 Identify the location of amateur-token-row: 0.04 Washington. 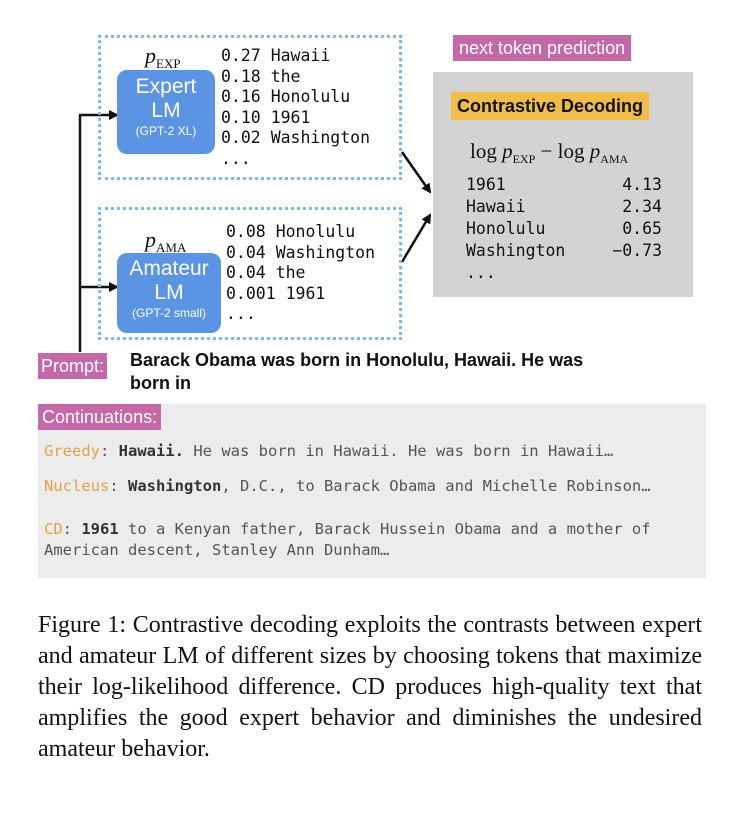
(301, 252).